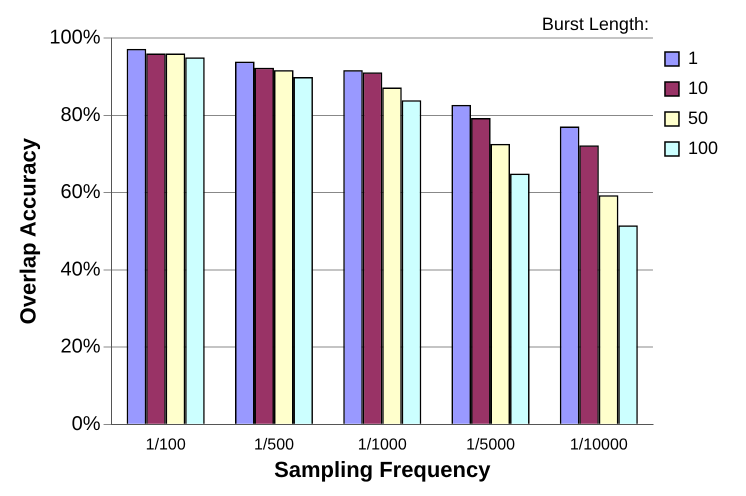 The width and height of the screenshot is (746, 496). What do you see at coordinates (693, 58) in the screenshot?
I see `legend-label: 1` at bounding box center [693, 58].